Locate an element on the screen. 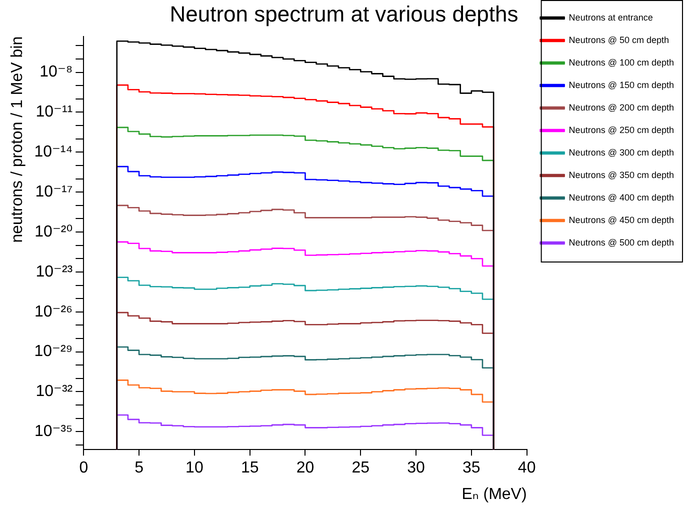 The width and height of the screenshot is (688, 510). x-tick-label: 25 is located at coordinates (361, 468).